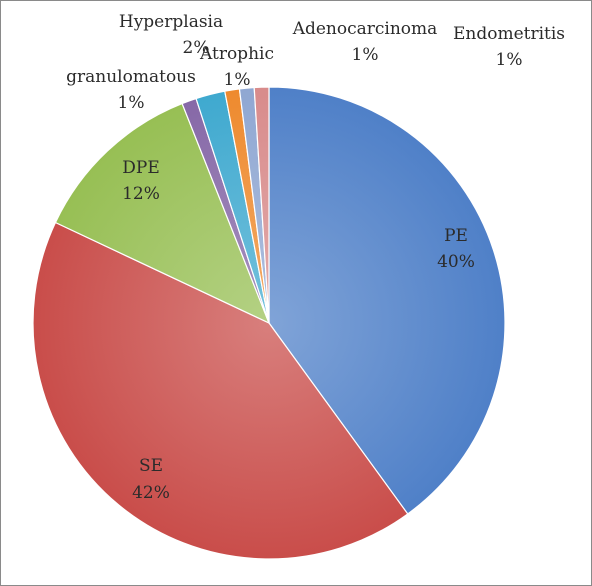 This screenshot has width=592, height=586. What do you see at coordinates (151, 493) in the screenshot?
I see `slice-percent-se: 42%` at bounding box center [151, 493].